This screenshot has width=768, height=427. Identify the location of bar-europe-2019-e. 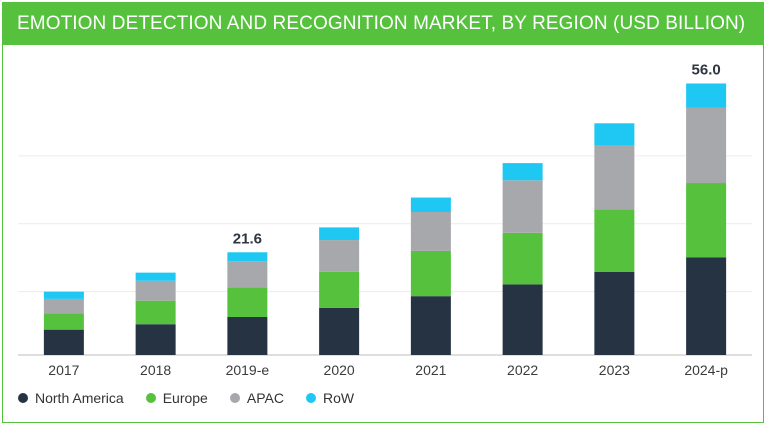
(247, 302).